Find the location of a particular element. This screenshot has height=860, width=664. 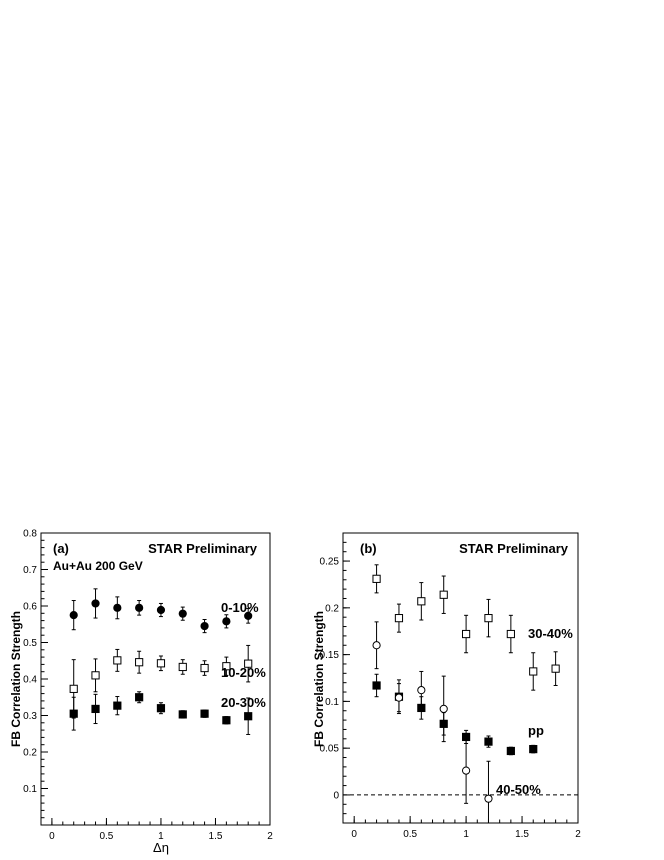

axis-ticks: 0 0.5 1 1.5 2 0 0.05 0.1 0.15 0.2 0.25 is located at coordinates (450, 686).